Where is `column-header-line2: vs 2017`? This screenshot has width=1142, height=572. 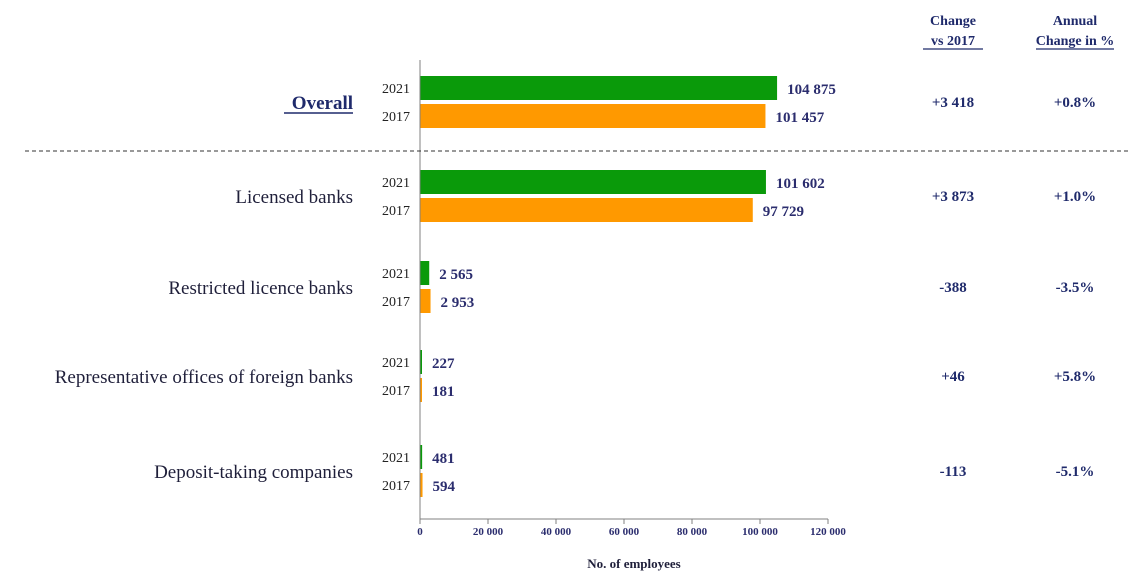 column-header-line2: vs 2017 is located at coordinates (953, 41).